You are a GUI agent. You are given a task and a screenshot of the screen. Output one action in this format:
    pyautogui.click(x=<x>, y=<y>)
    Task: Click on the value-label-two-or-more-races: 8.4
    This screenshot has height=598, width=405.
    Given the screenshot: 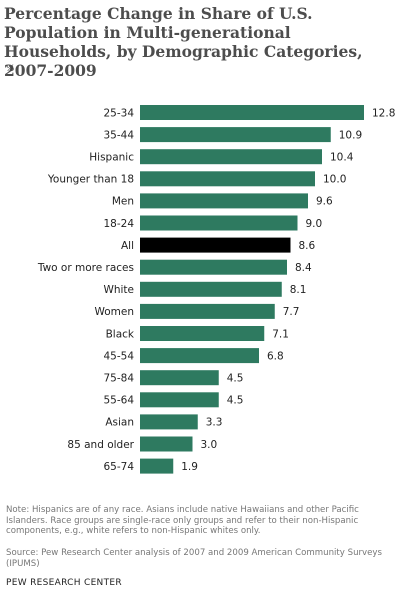 What is the action you would take?
    pyautogui.click(x=303, y=268)
    